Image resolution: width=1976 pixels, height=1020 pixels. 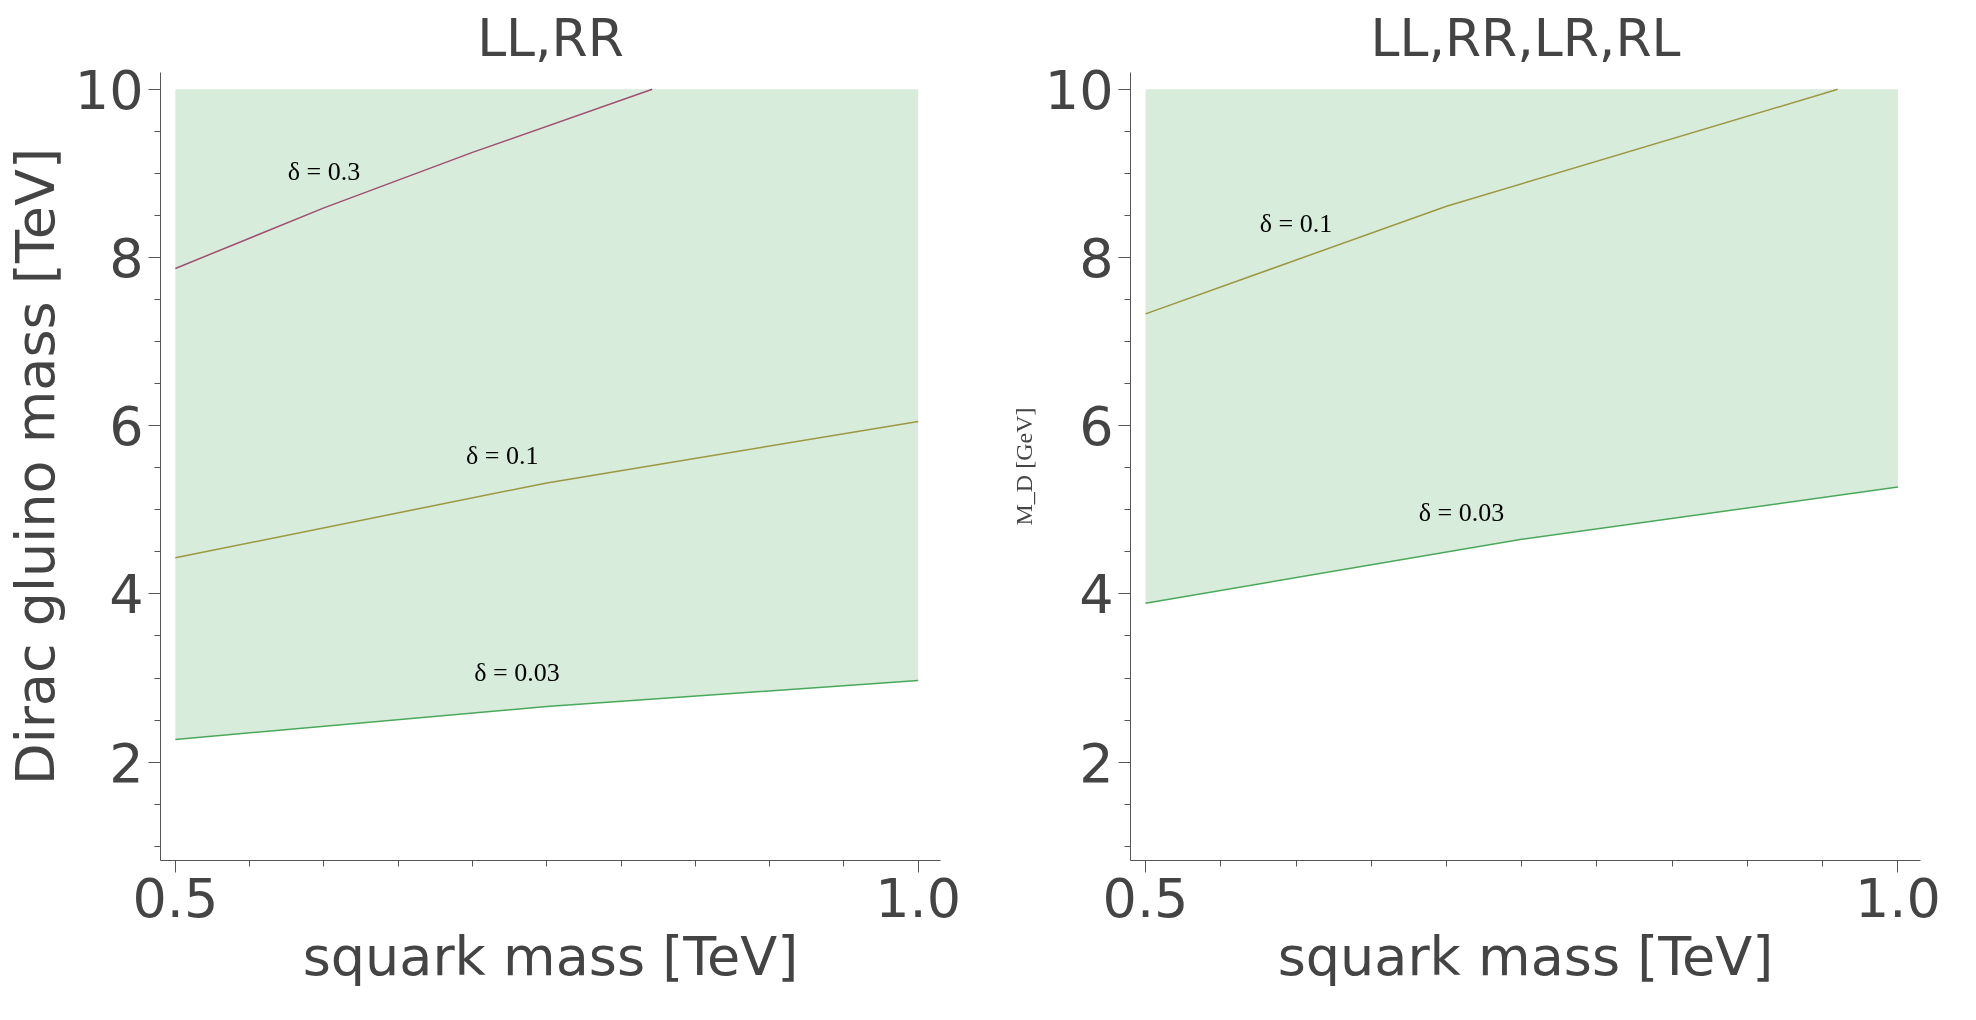 I want to click on y-axis-title: M_D [GeV], so click(x=1023, y=466).